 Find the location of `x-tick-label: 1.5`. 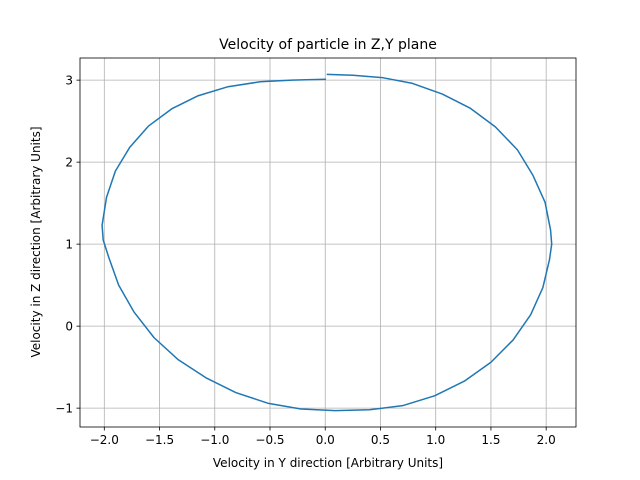

x-tick-label: 1.5 is located at coordinates (490, 440).